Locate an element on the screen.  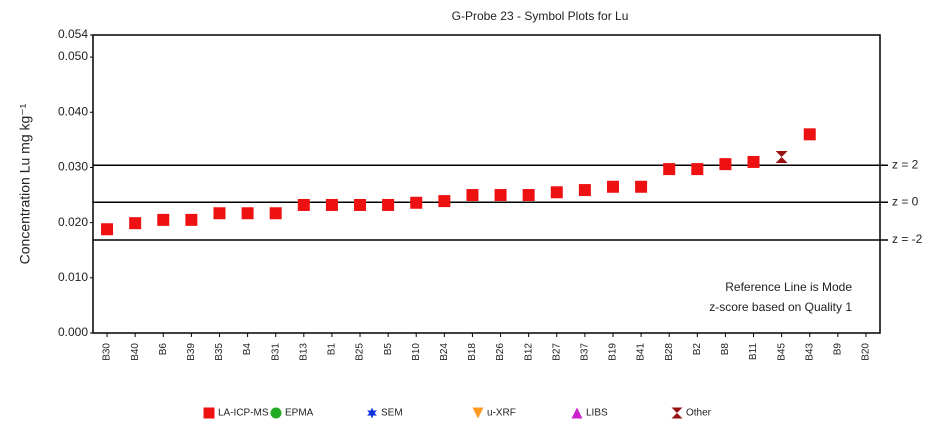
y-axis-label: Concentration Lu mg kg⁻¹ is located at coordinates (25, 183).